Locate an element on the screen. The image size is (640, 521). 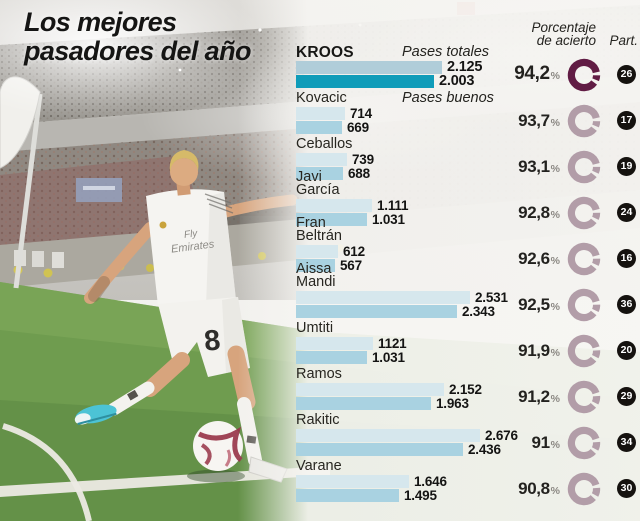
accuracy-value: 93,7 is located at coordinates (534, 120).